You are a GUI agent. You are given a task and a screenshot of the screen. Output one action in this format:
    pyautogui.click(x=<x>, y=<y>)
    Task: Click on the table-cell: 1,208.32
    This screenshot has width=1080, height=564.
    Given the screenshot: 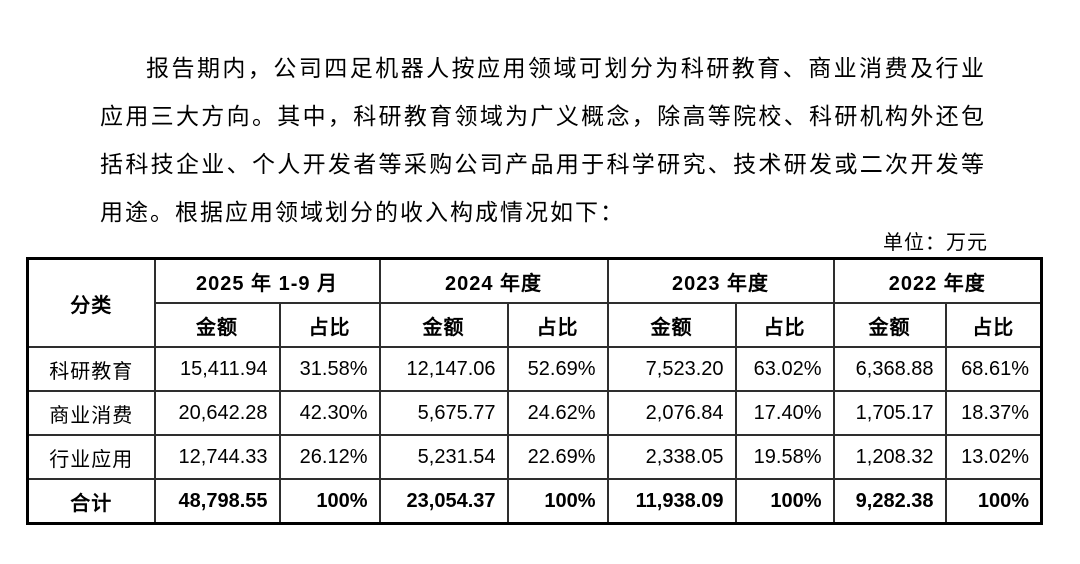 What is the action you would take?
    pyautogui.click(x=889, y=457)
    